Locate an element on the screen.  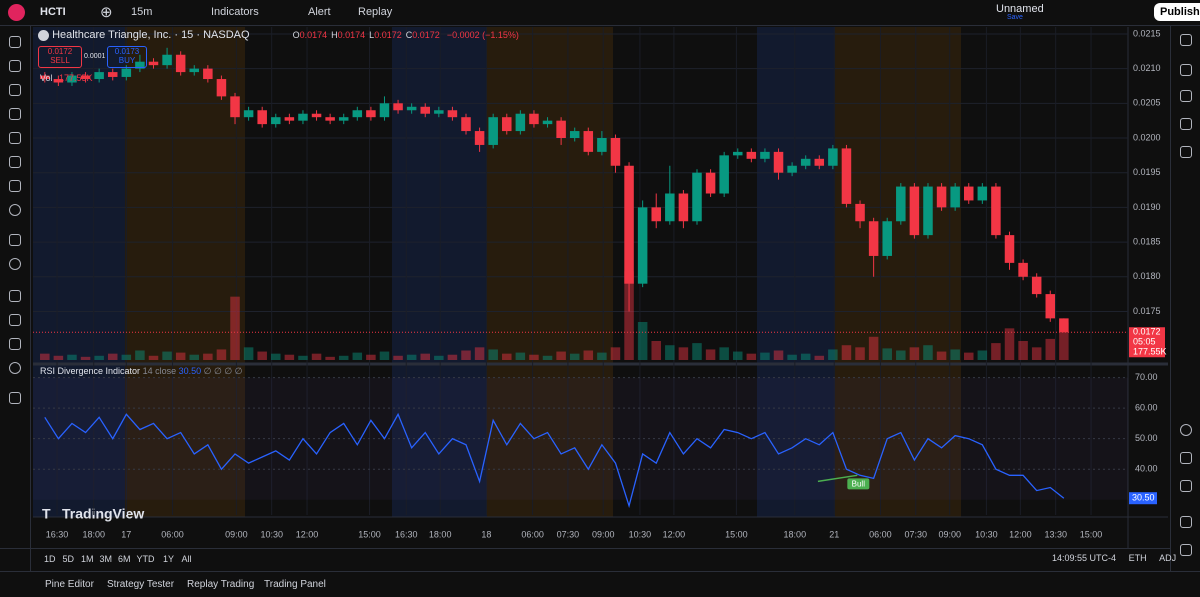
sell-button: 0.0172 SELL is located at coordinates (60, 57).